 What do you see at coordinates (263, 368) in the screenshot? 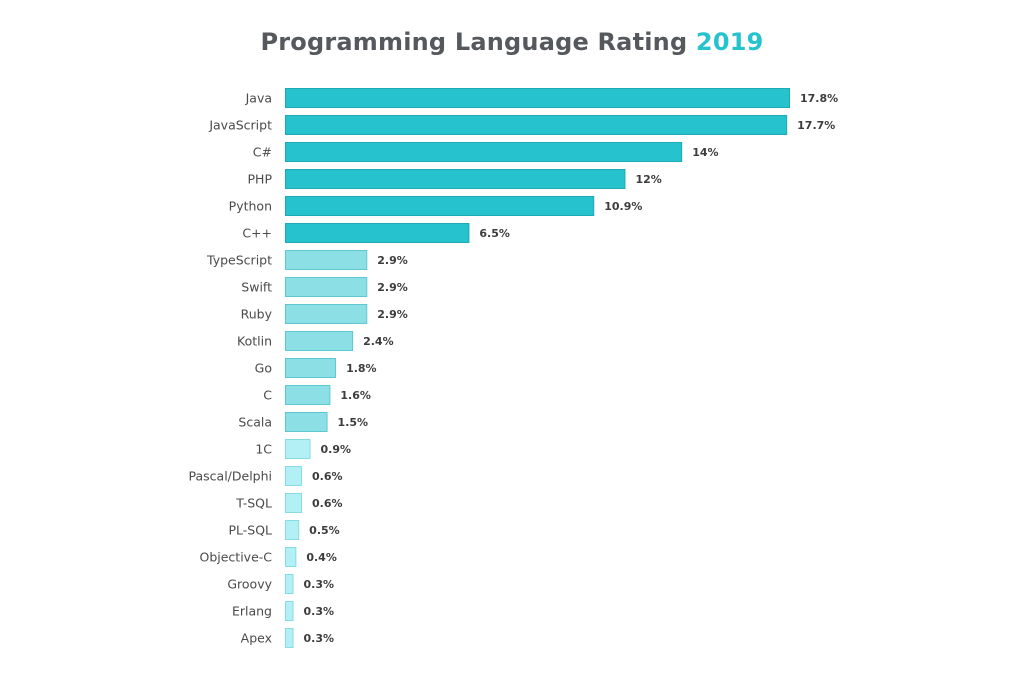
I see `category-label: Go` at bounding box center [263, 368].